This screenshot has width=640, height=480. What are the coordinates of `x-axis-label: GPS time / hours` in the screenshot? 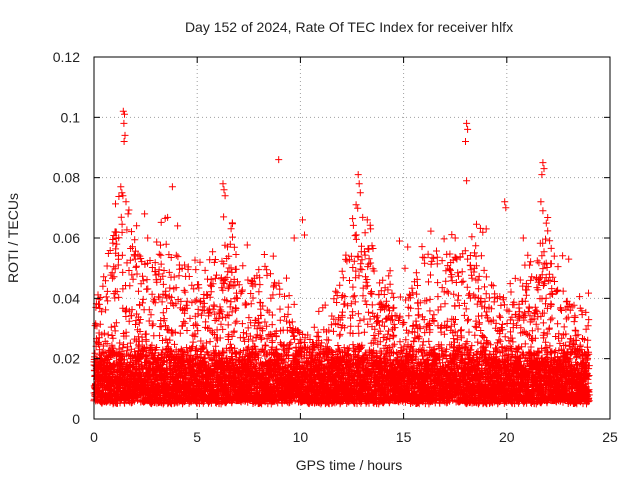 It's located at (349, 465).